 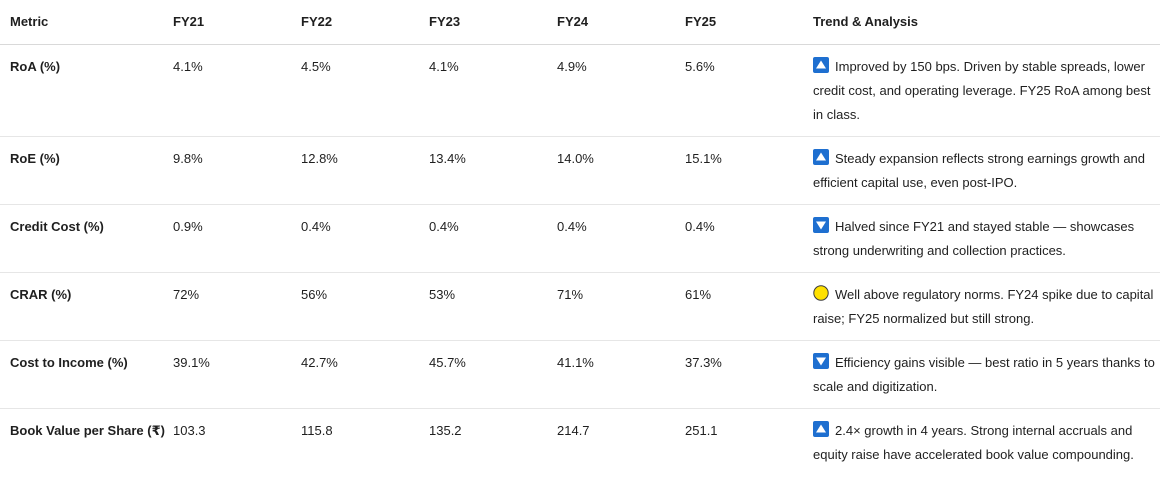 I want to click on value-cell-fy24: 14.0%, so click(x=621, y=170).